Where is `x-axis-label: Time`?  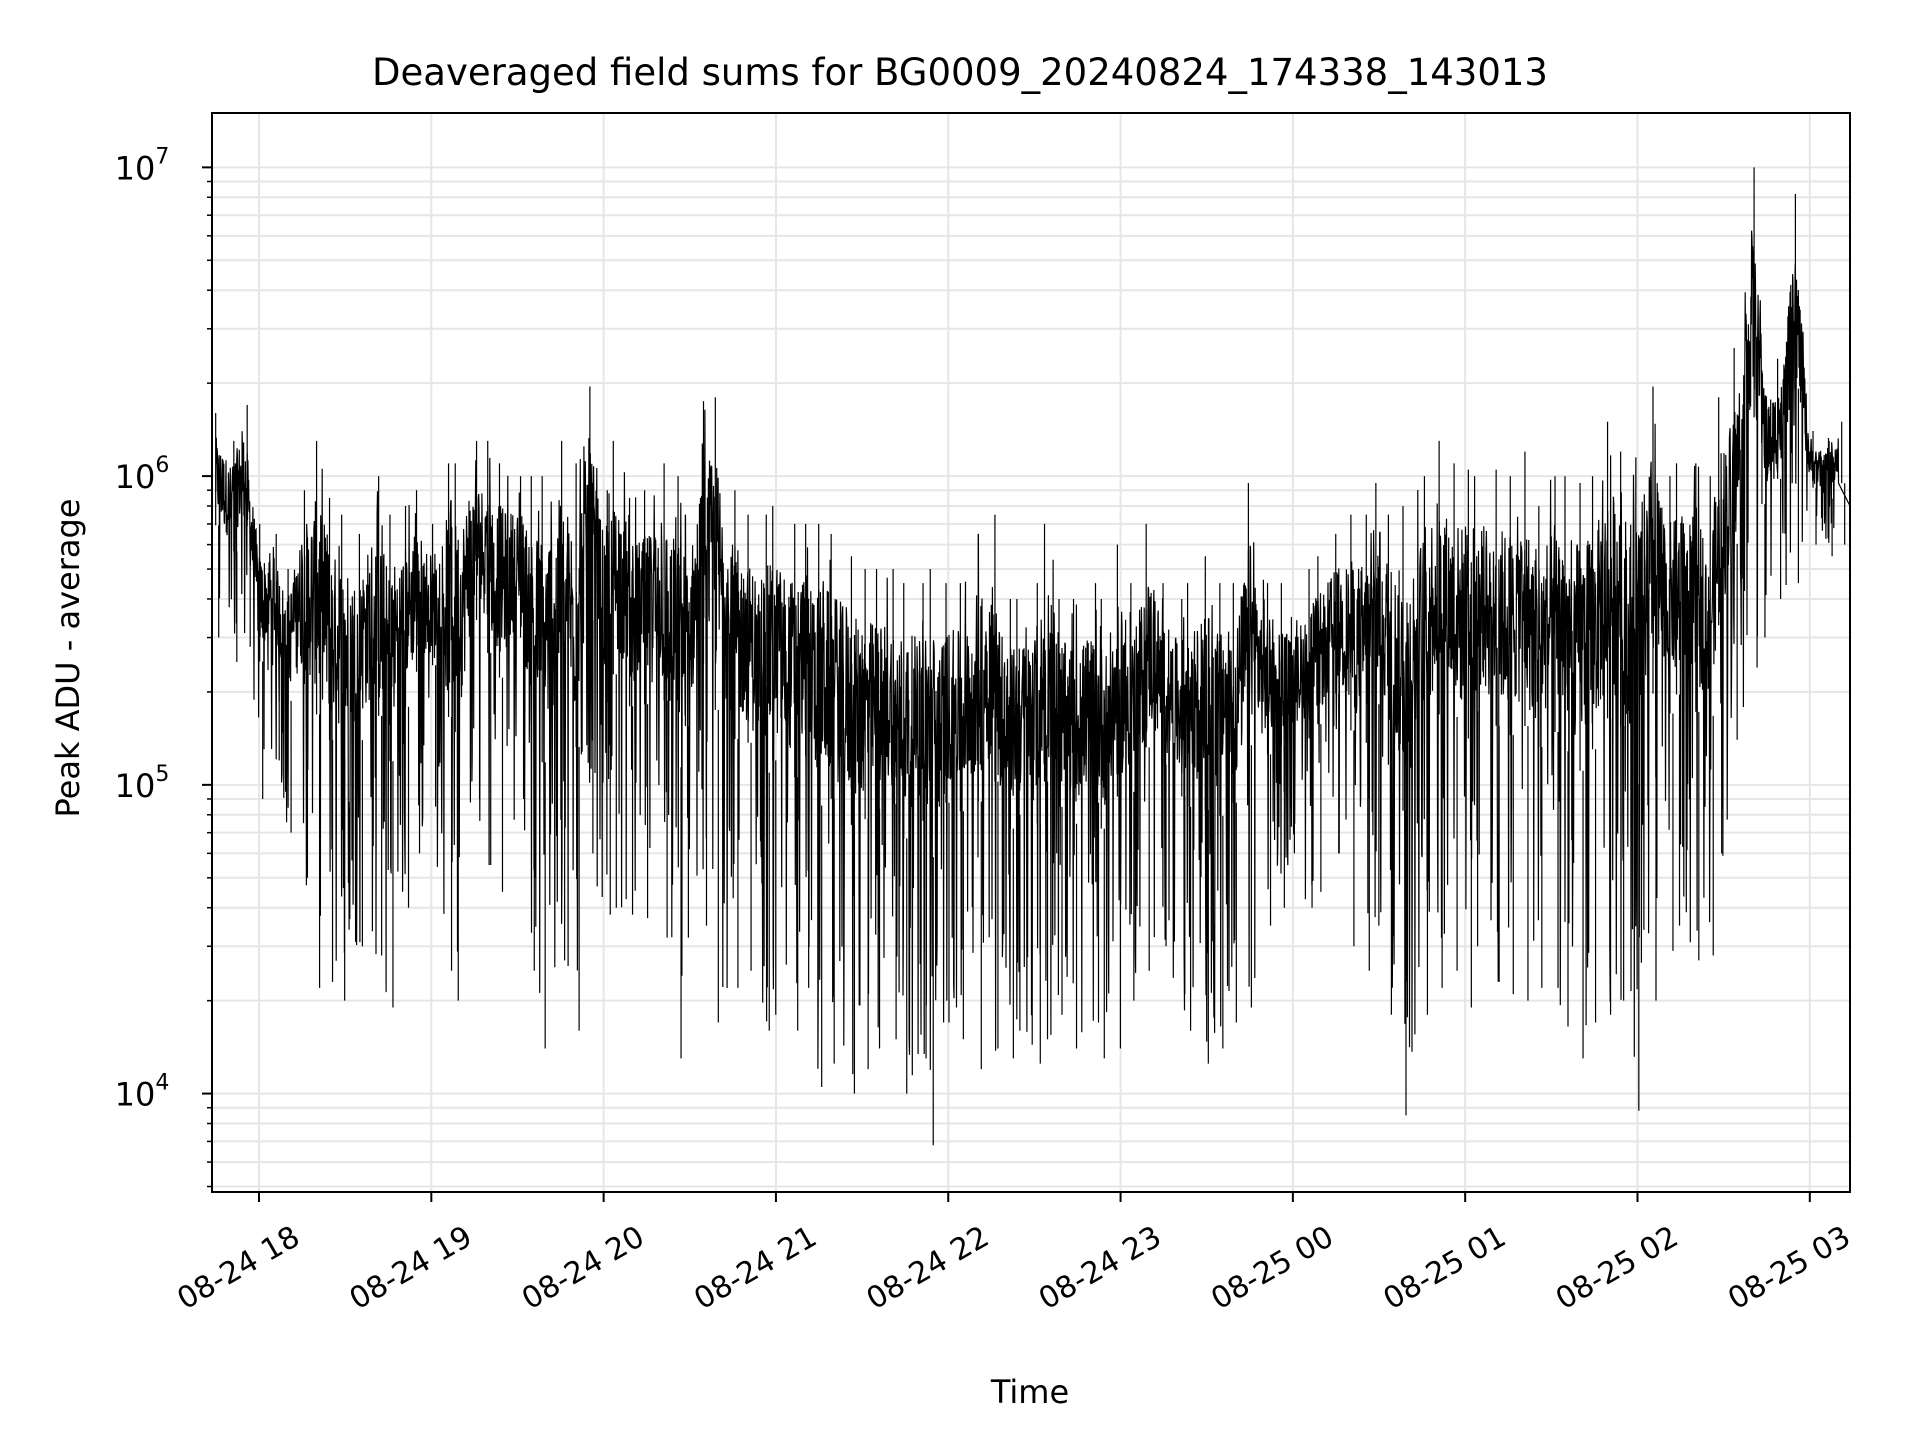 x-axis-label: Time is located at coordinates (1029, 1392).